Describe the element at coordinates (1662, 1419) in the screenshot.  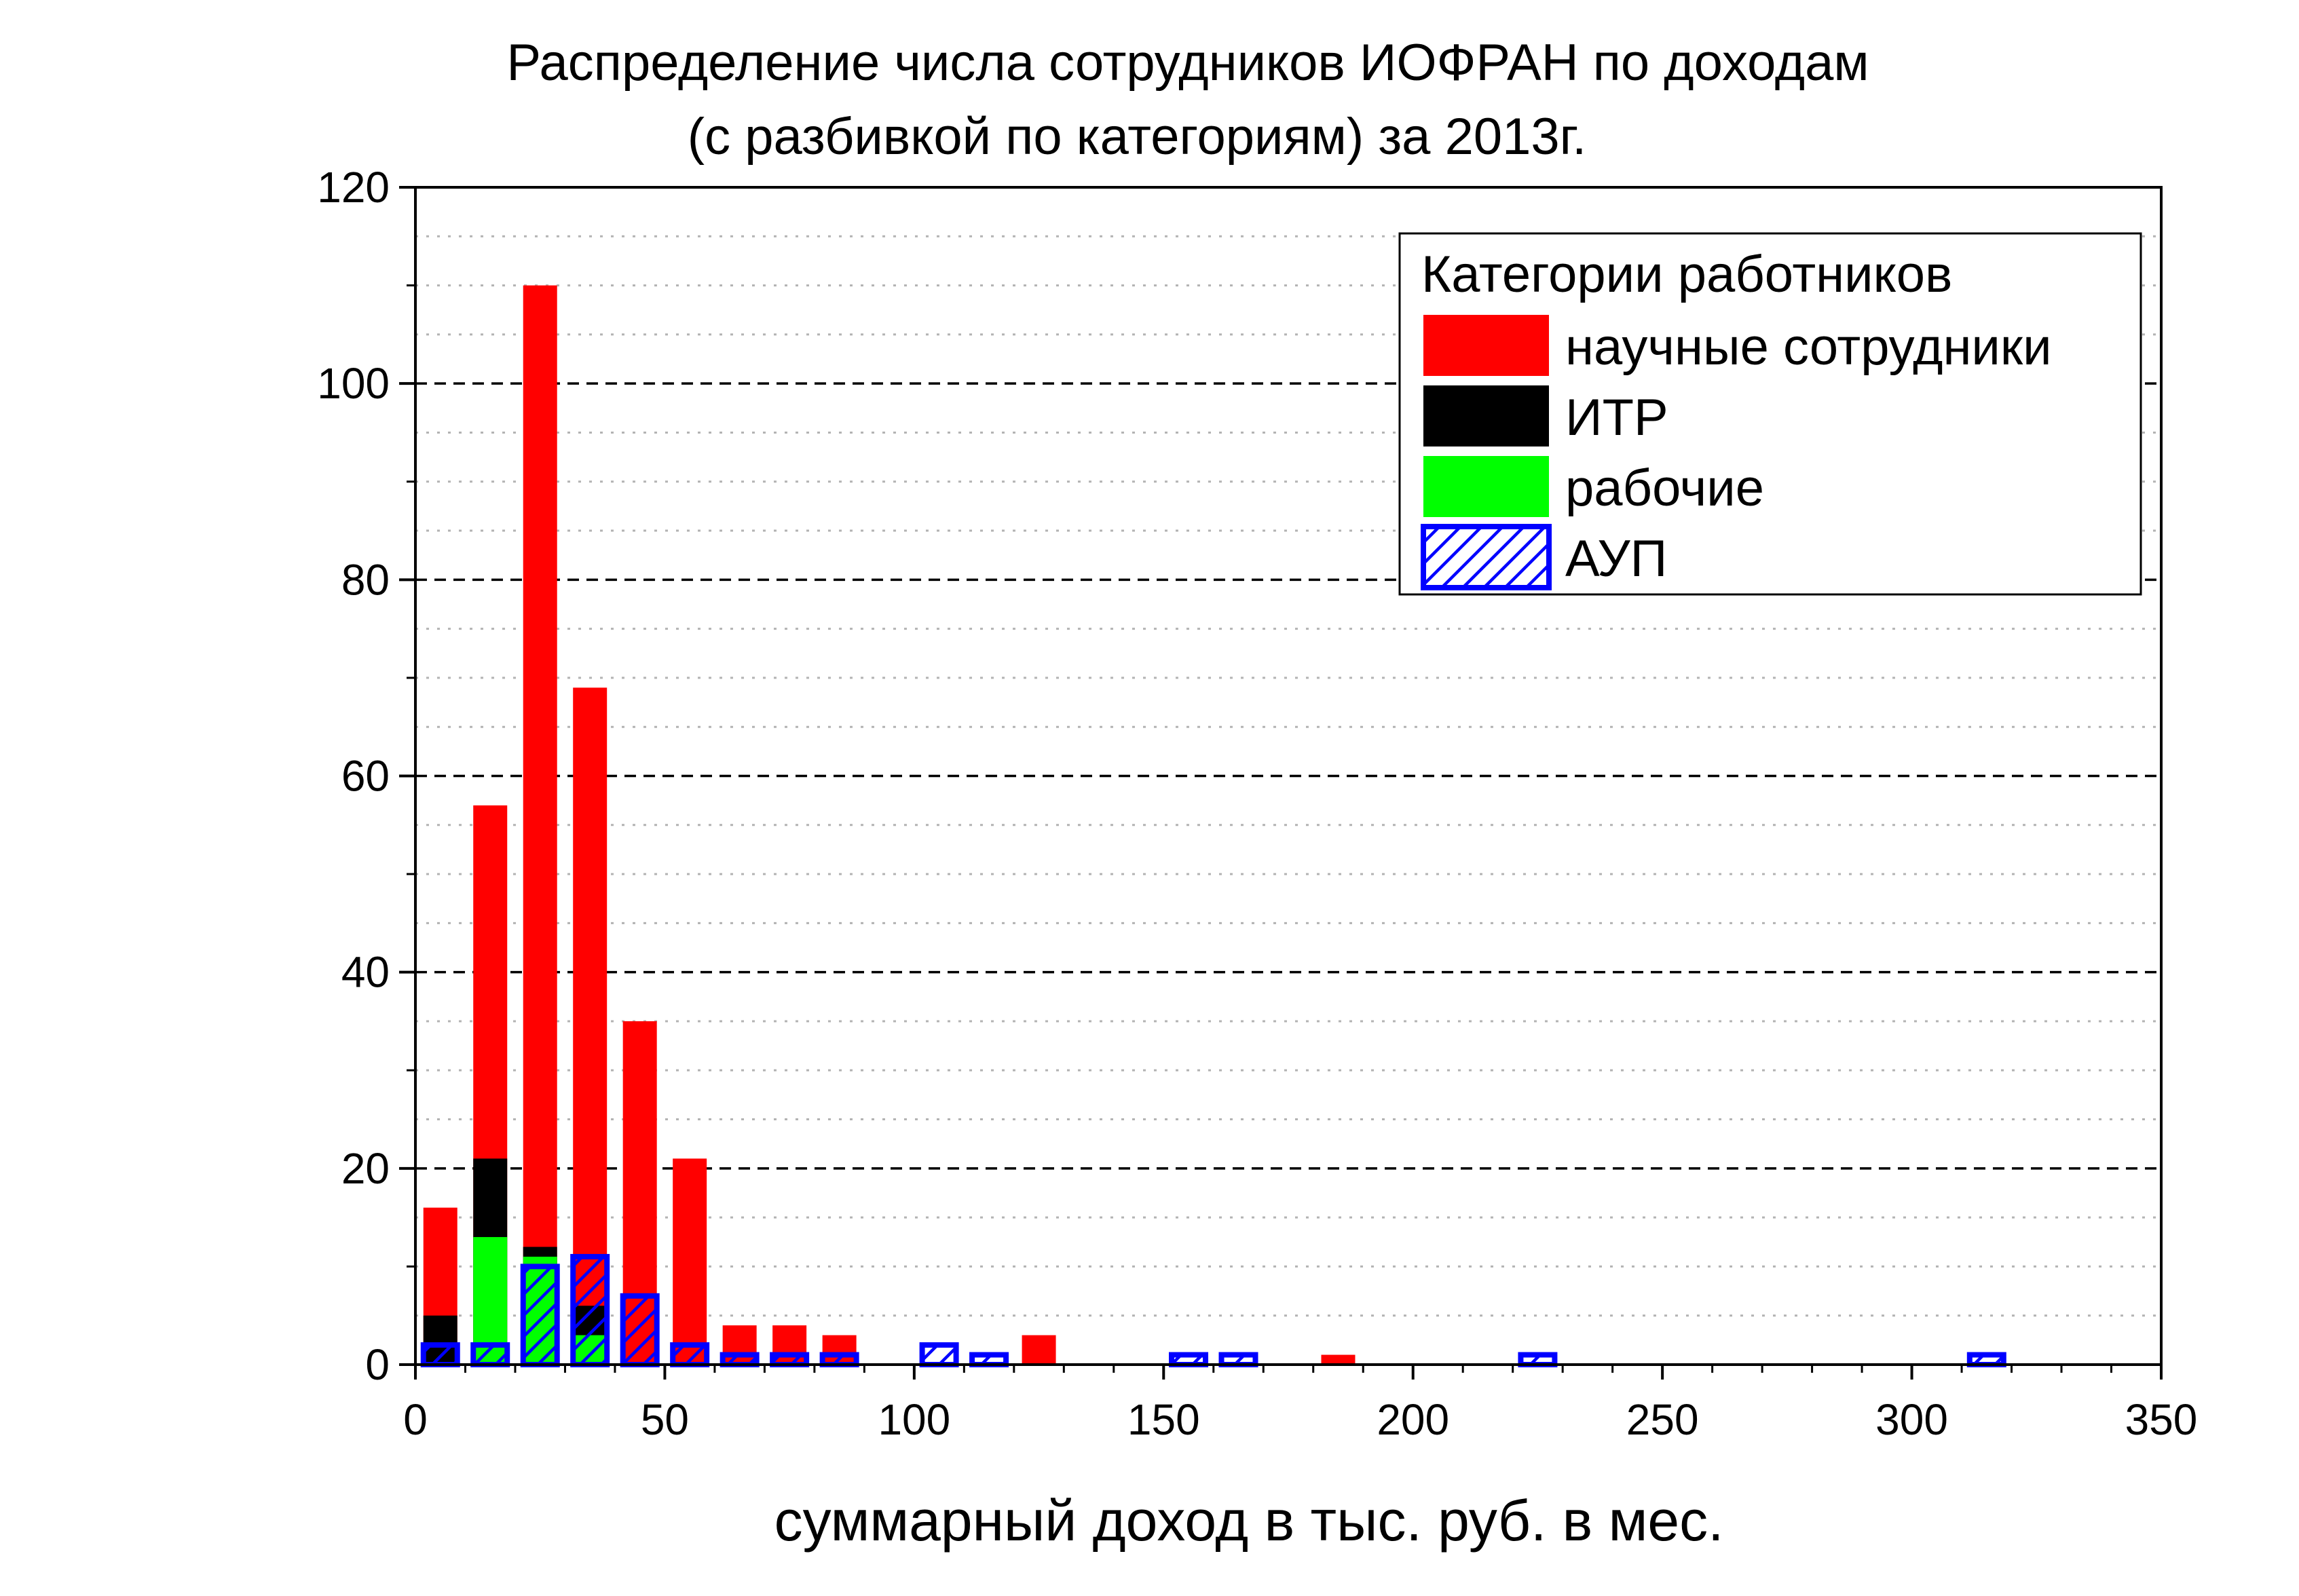
I see `x-tick-label: 250` at that location.